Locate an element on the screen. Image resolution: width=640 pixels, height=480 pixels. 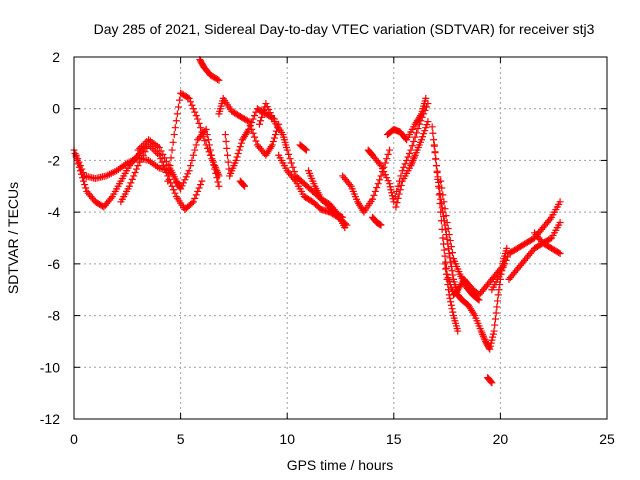
x-tick-labels: 0 5 10 15 20 25 is located at coordinates (342, 439).